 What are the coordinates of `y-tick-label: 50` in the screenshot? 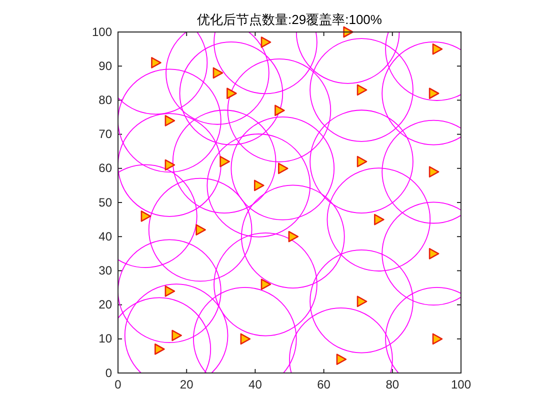 It's located at (105, 202).